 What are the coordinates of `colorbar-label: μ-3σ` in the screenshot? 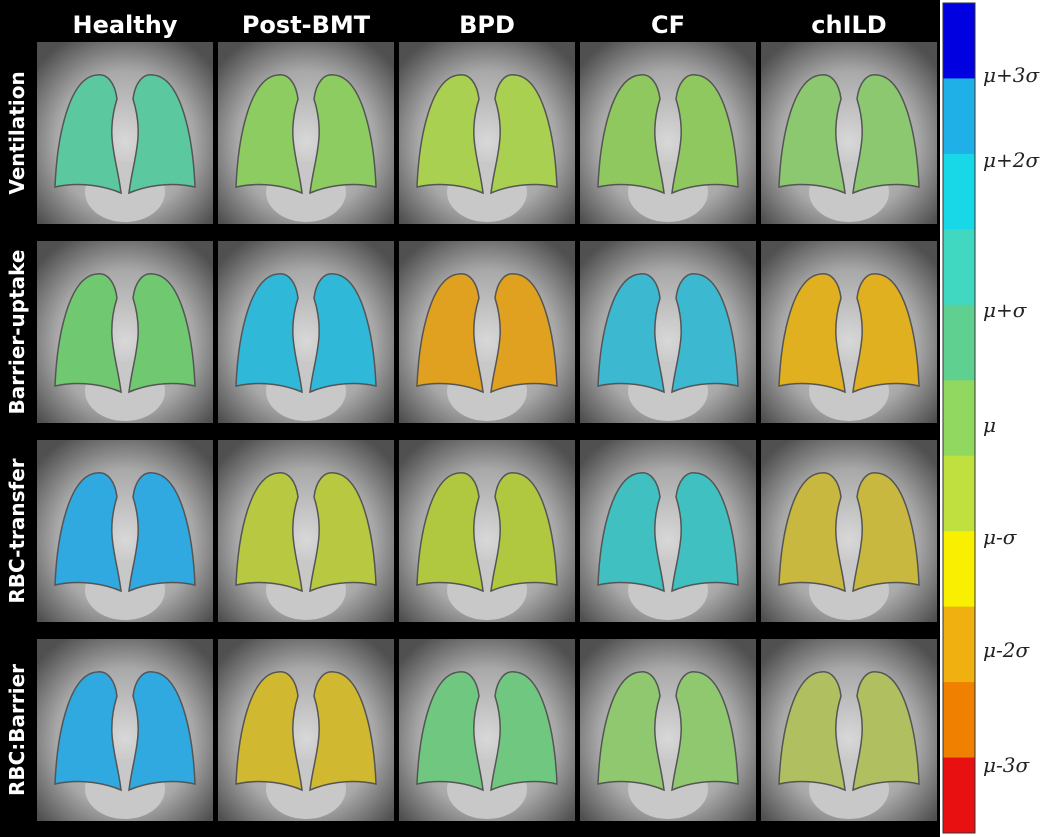 It's located at (1006, 765).